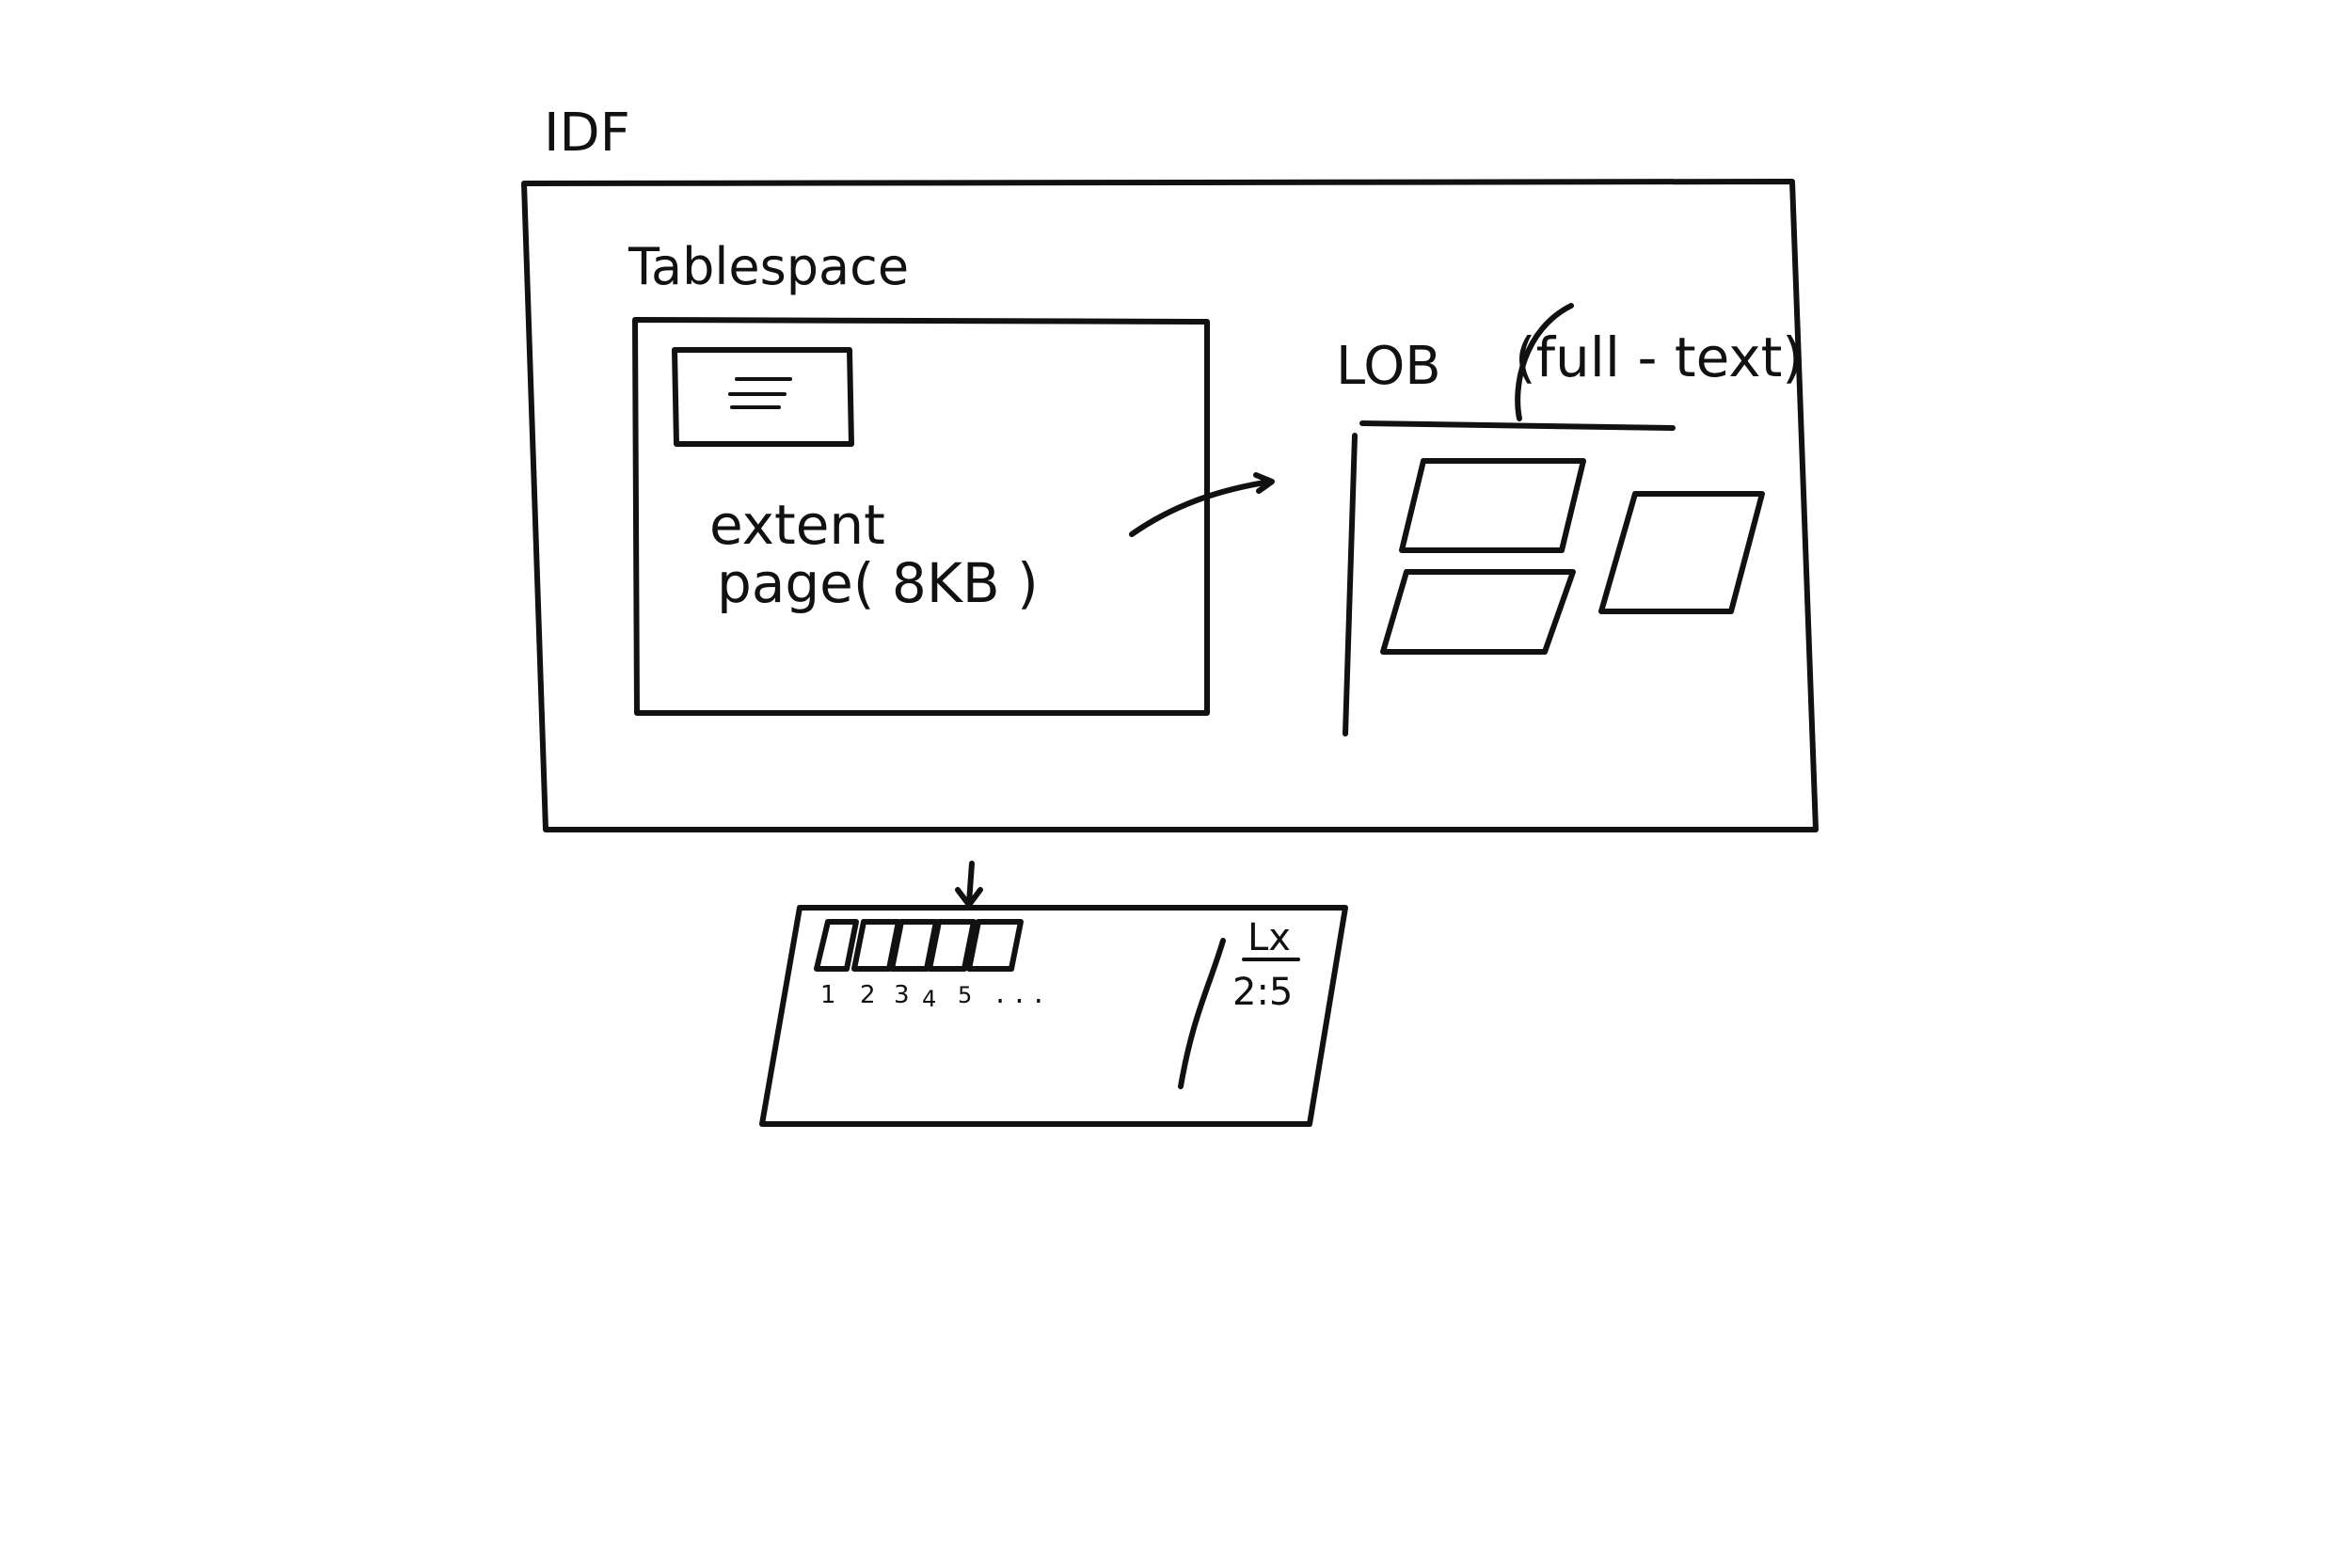 The image size is (2352, 1568). What do you see at coordinates (929, 999) in the screenshot?
I see `page-number: 4` at bounding box center [929, 999].